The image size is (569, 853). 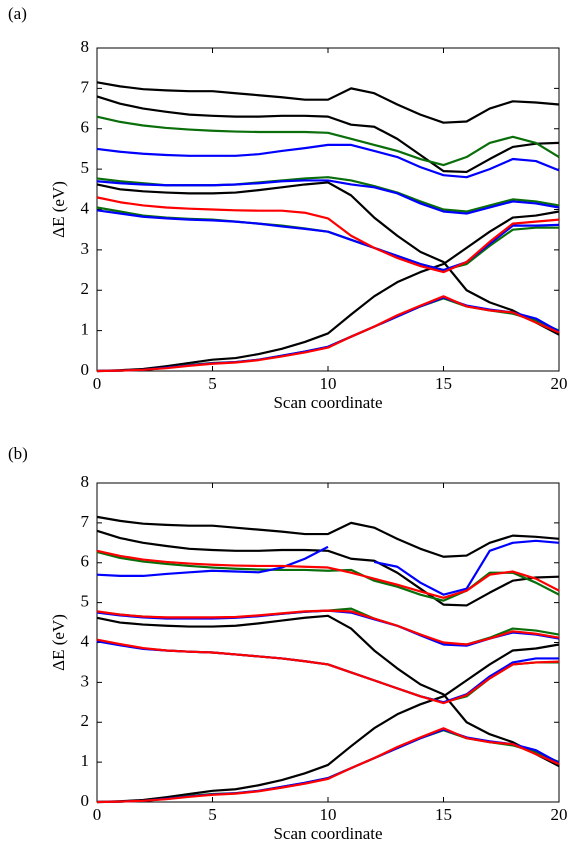 What do you see at coordinates (17, 13) in the screenshot?
I see `panel-label: (a)` at bounding box center [17, 13].